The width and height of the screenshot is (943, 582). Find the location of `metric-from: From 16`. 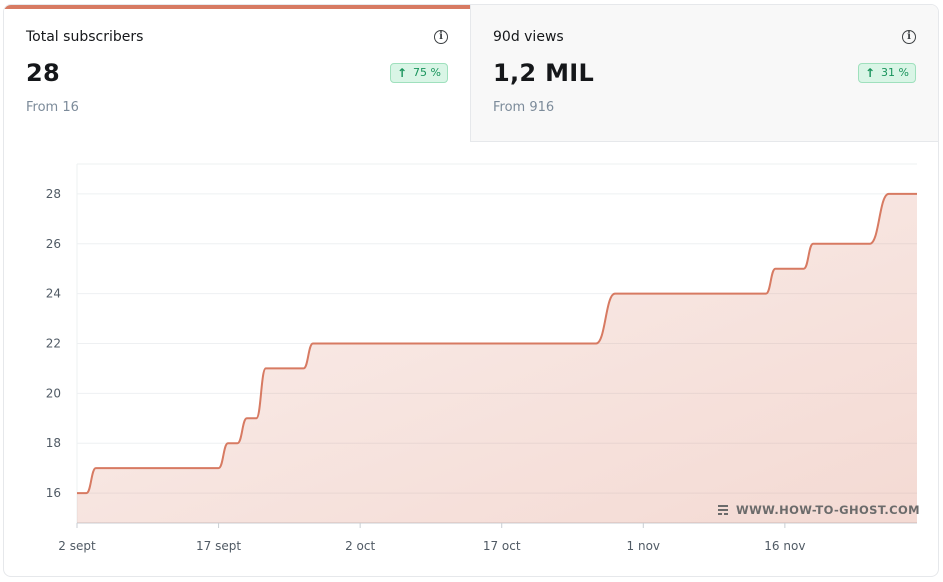

metric-from: From 16 is located at coordinates (52, 107).